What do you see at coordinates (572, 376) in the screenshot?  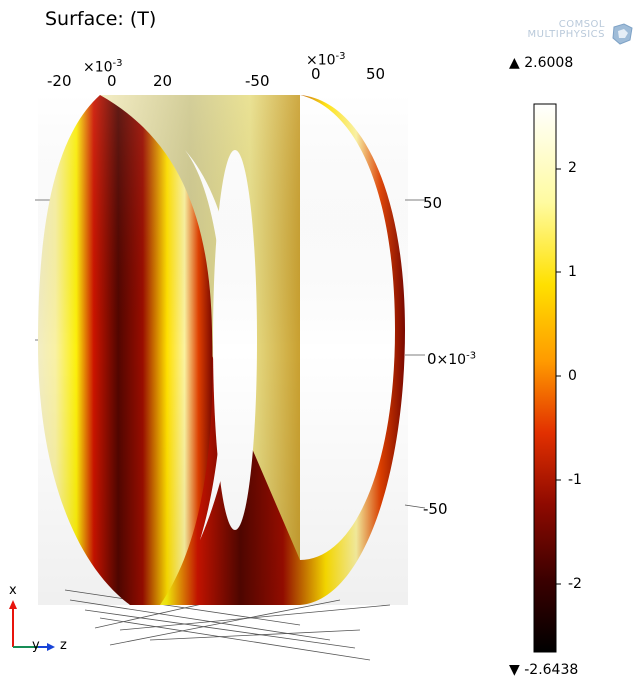 I see `colorbar-tick: 0` at bounding box center [572, 376].